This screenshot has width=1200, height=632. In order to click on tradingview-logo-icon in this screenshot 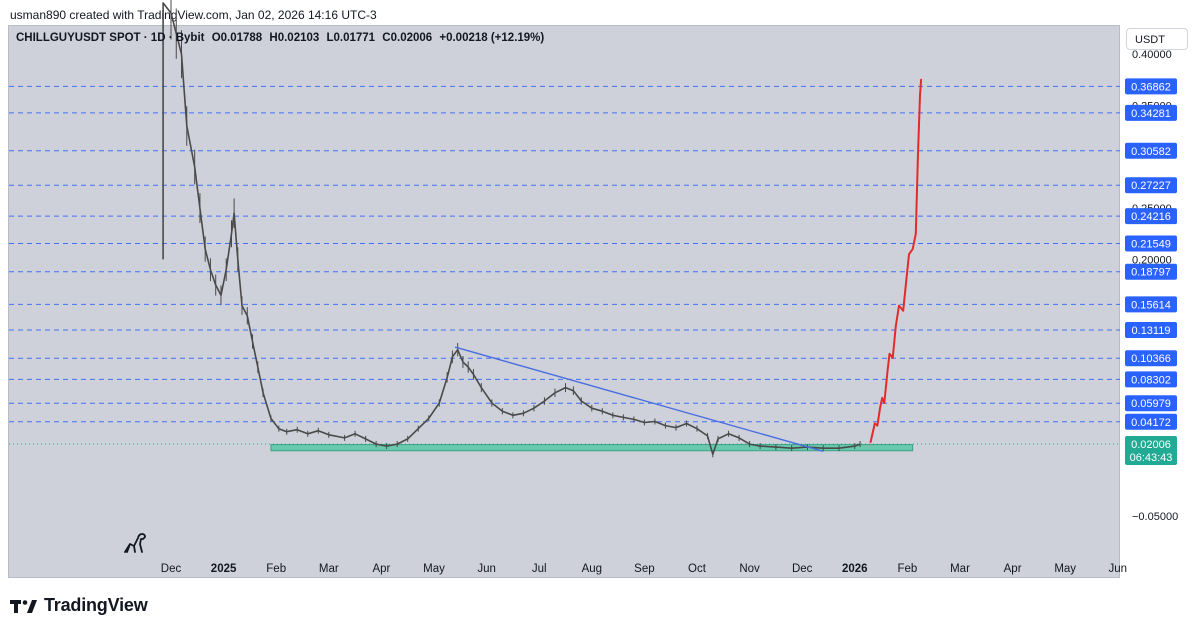, I will do `click(23, 606)`.